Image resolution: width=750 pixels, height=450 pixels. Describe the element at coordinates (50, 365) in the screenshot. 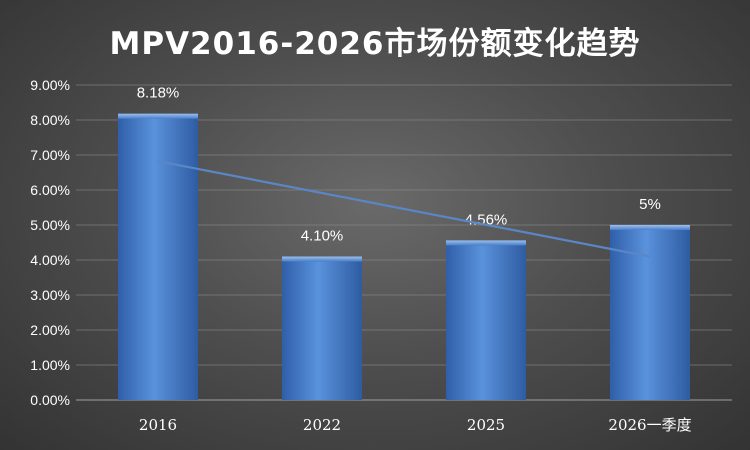

I see `y-tick-label: 1.00%` at that location.